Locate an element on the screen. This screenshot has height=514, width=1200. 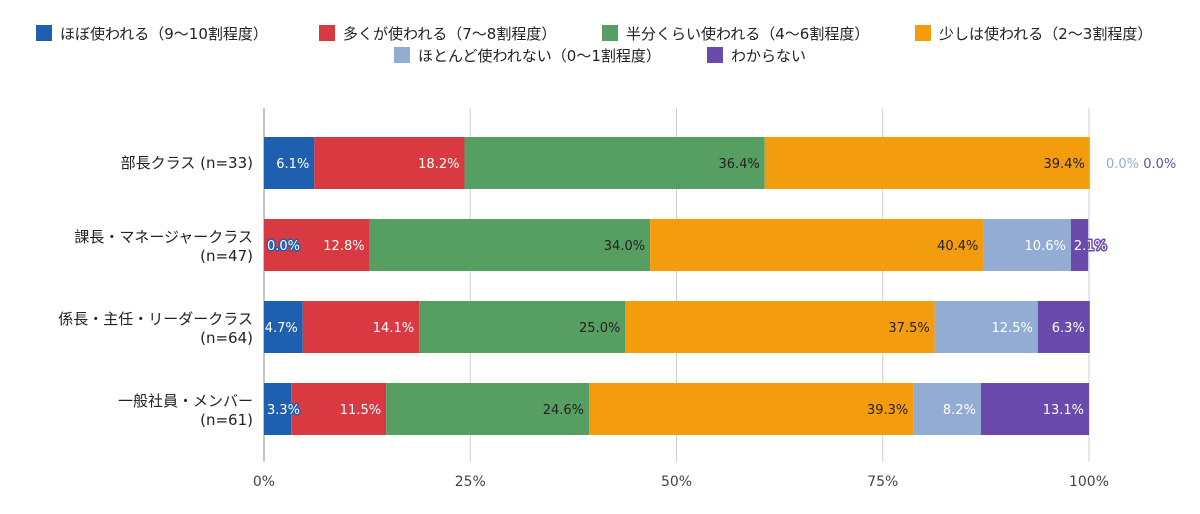
bar-label-3-3: 39.3% is located at coordinates (887, 410).